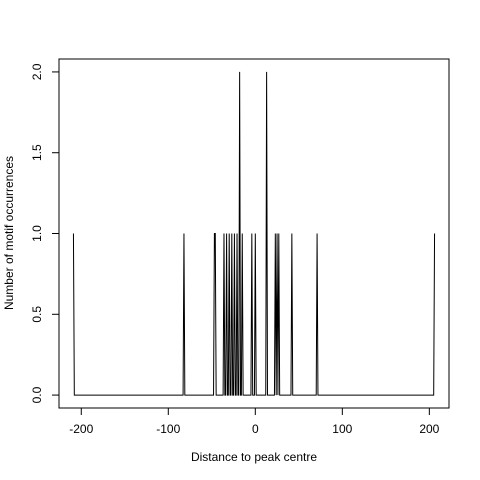  I want to click on x-tick-label: 200, so click(429, 429).